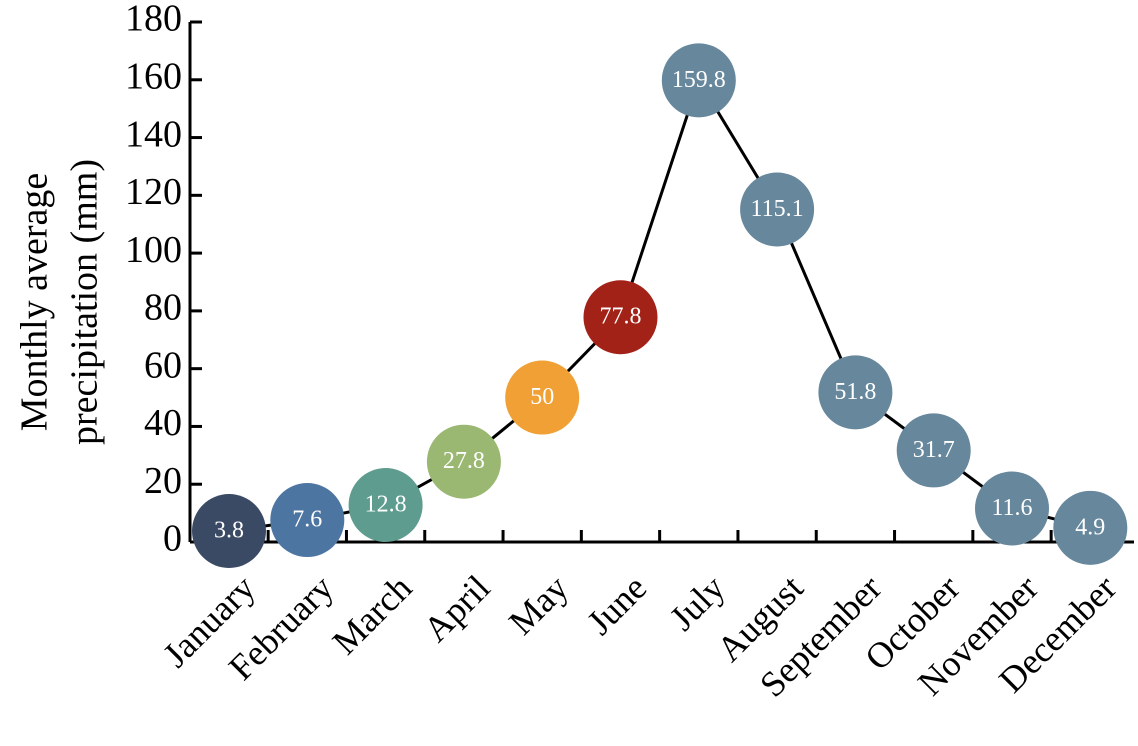 This screenshot has width=1138, height=746. I want to click on data-point-october: 31.7, so click(933, 450).